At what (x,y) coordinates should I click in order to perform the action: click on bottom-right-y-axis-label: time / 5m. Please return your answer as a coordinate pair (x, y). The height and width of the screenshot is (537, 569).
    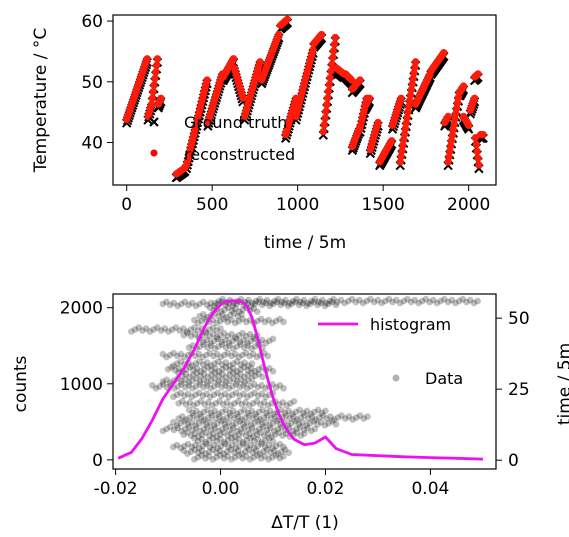
    Looking at the image, I should click on (562, 384).